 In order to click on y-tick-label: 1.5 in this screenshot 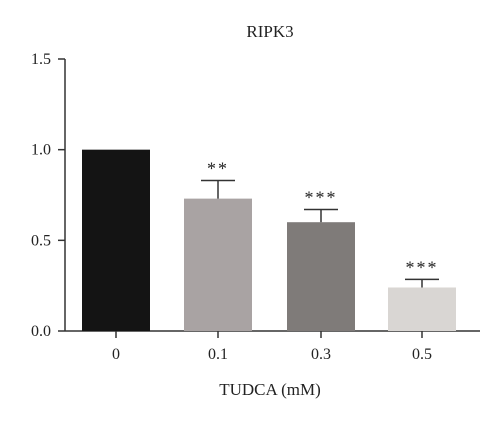, I will do `click(41, 59)`.